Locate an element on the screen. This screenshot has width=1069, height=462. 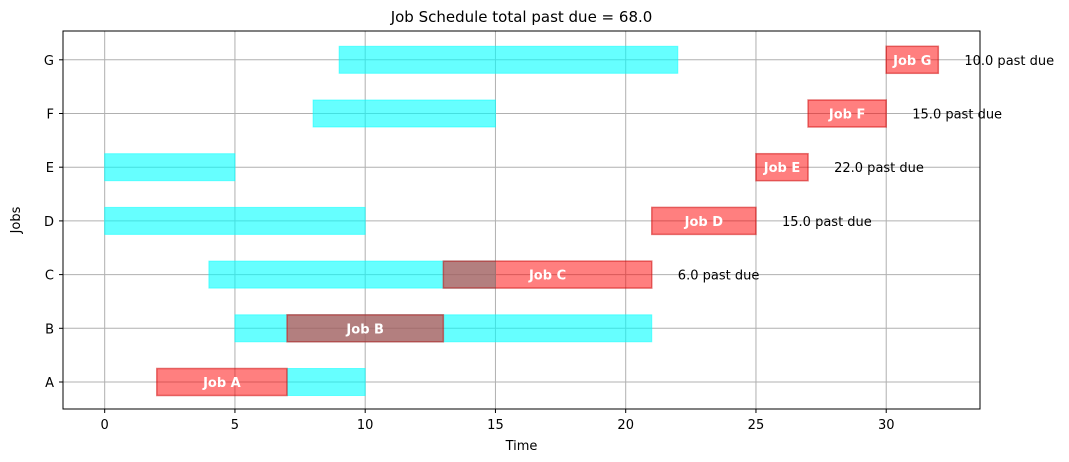
scheduled-bar-b is located at coordinates (365, 328).